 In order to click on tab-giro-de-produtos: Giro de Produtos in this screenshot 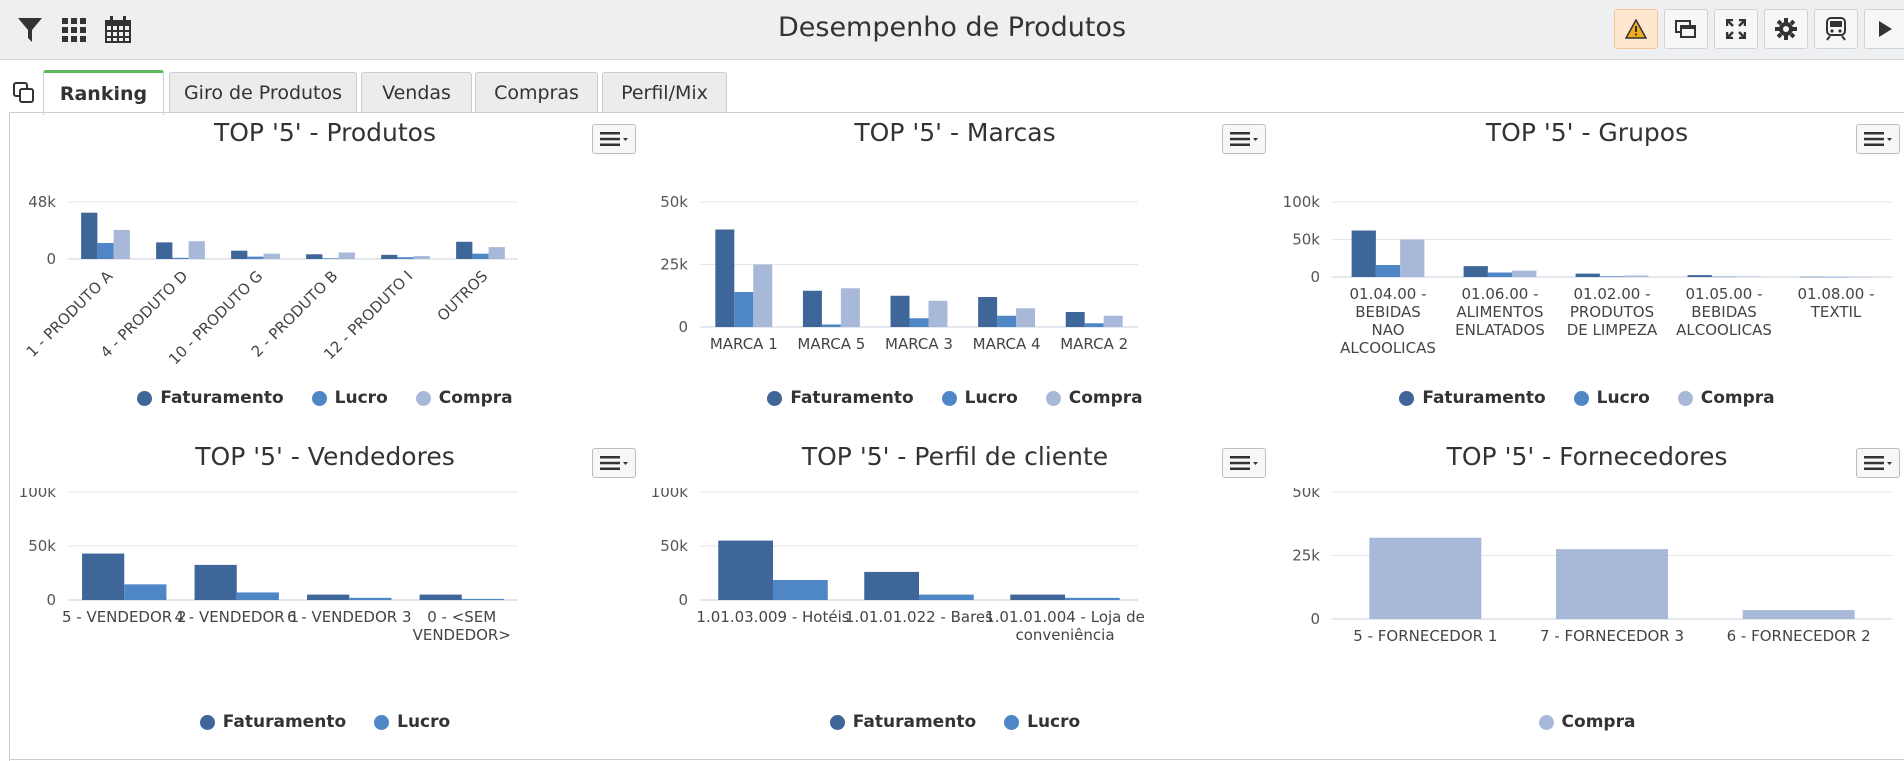, I will do `click(263, 92)`.